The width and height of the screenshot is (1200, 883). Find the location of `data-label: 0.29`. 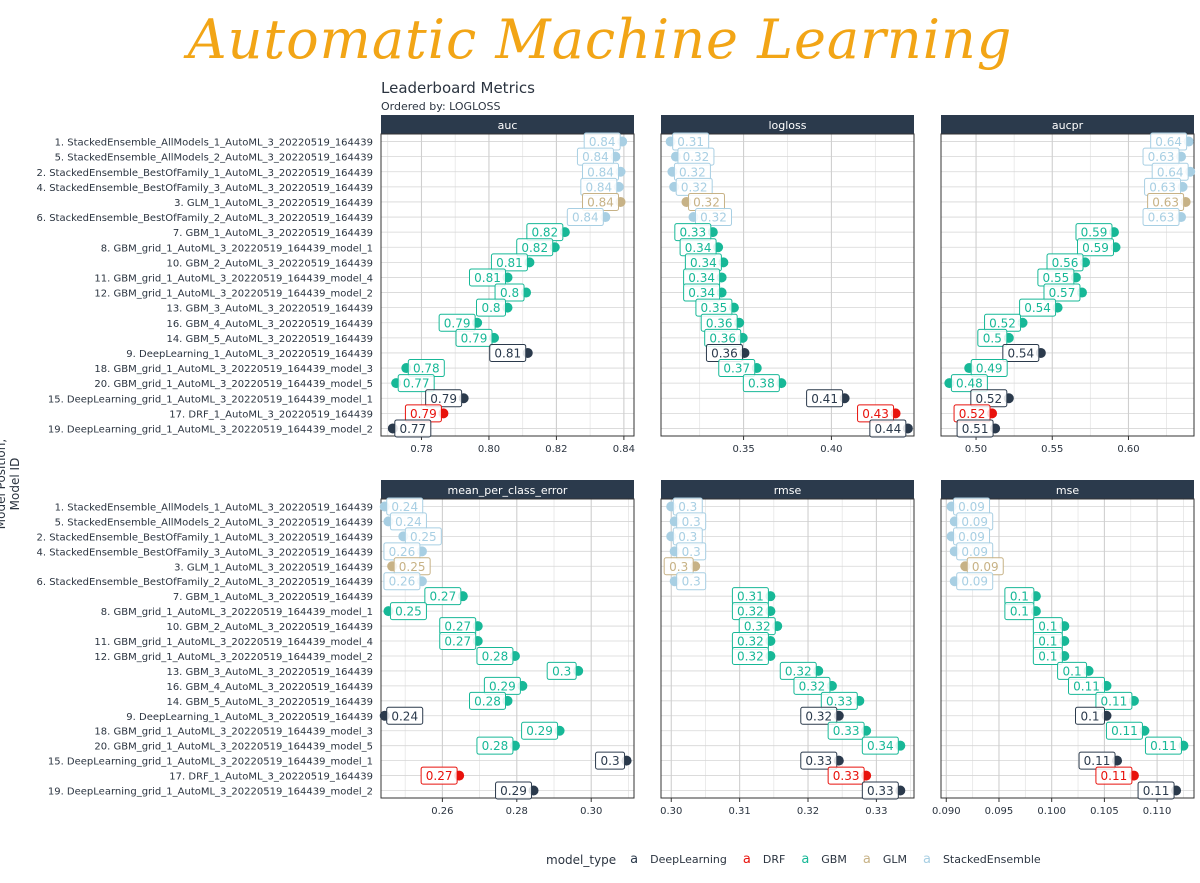

data-label: 0.29 is located at coordinates (513, 791).